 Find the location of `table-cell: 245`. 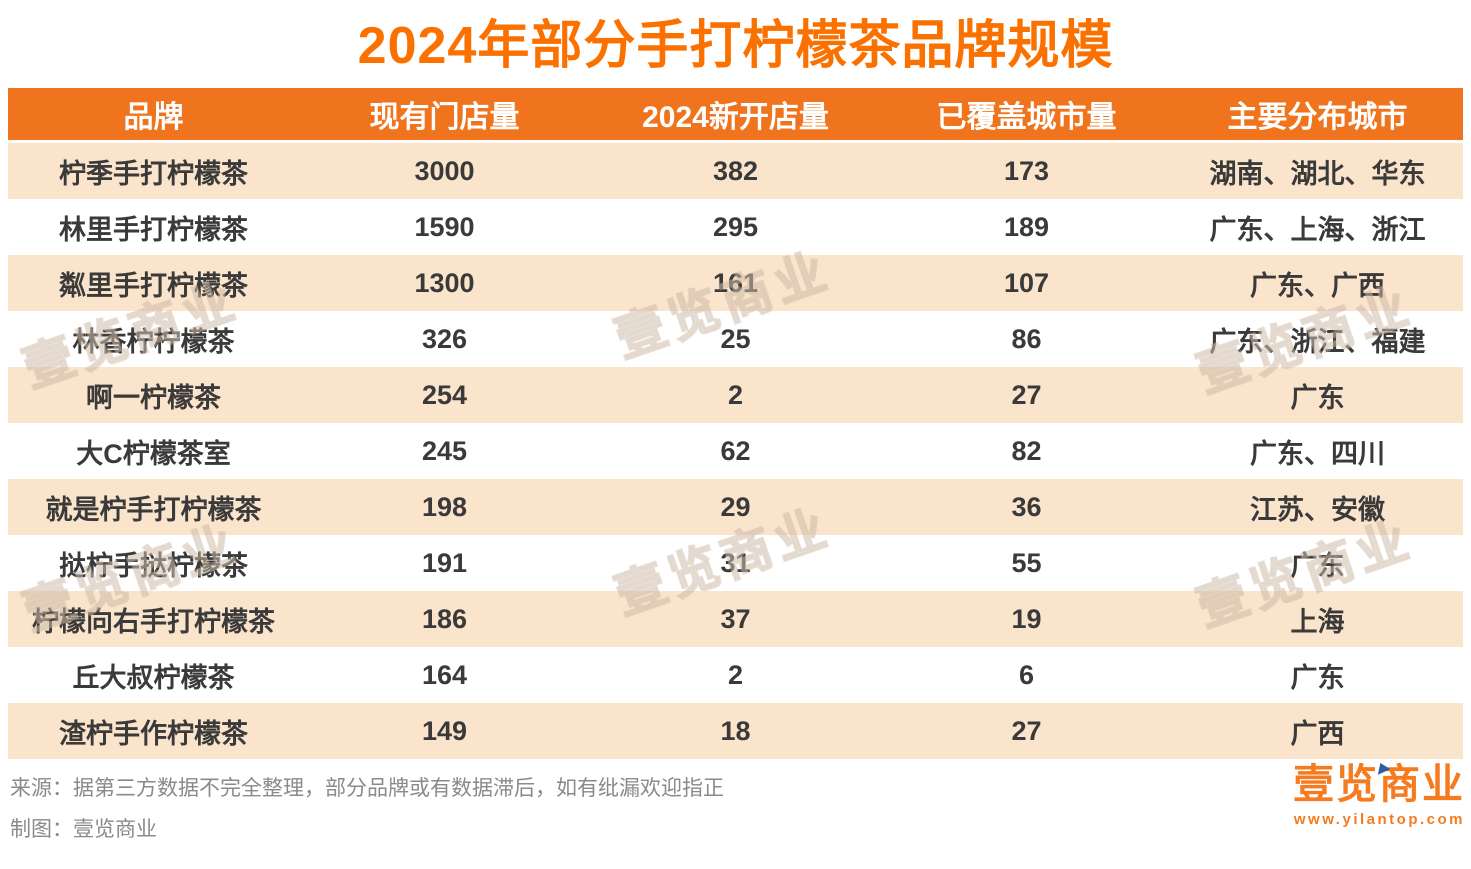

table-cell: 245 is located at coordinates (444, 450).